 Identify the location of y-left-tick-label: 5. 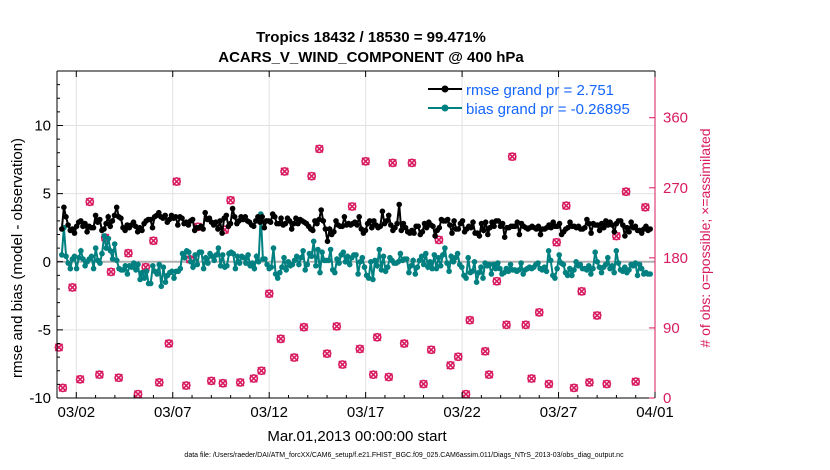
(47, 194).